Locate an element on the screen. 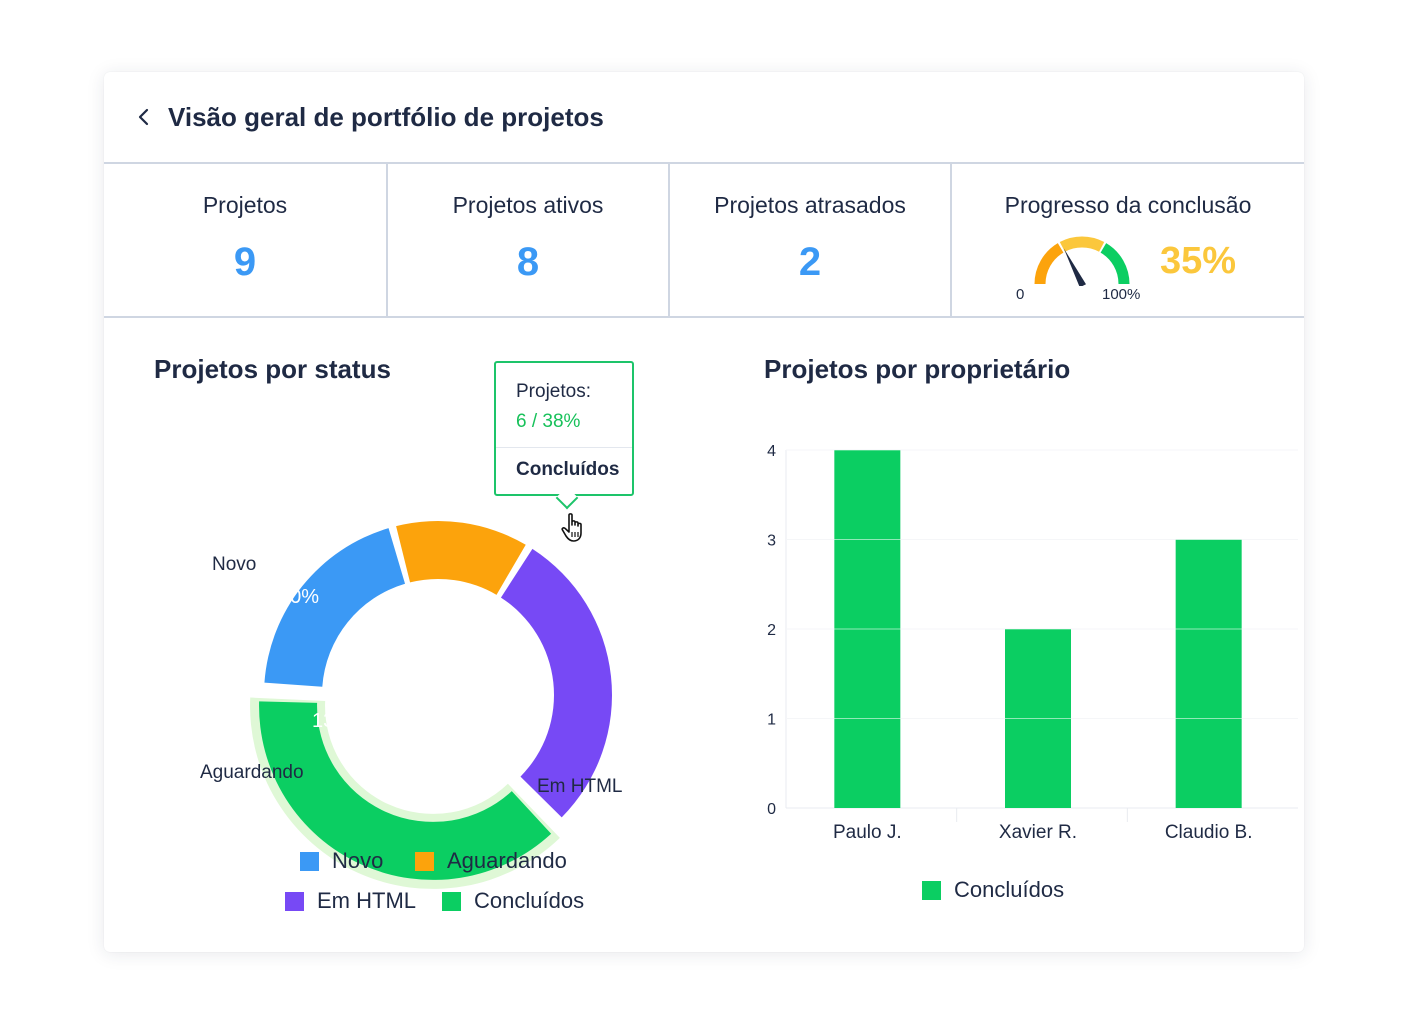  legend-item-em-html: Em HTML is located at coordinates (350, 901).